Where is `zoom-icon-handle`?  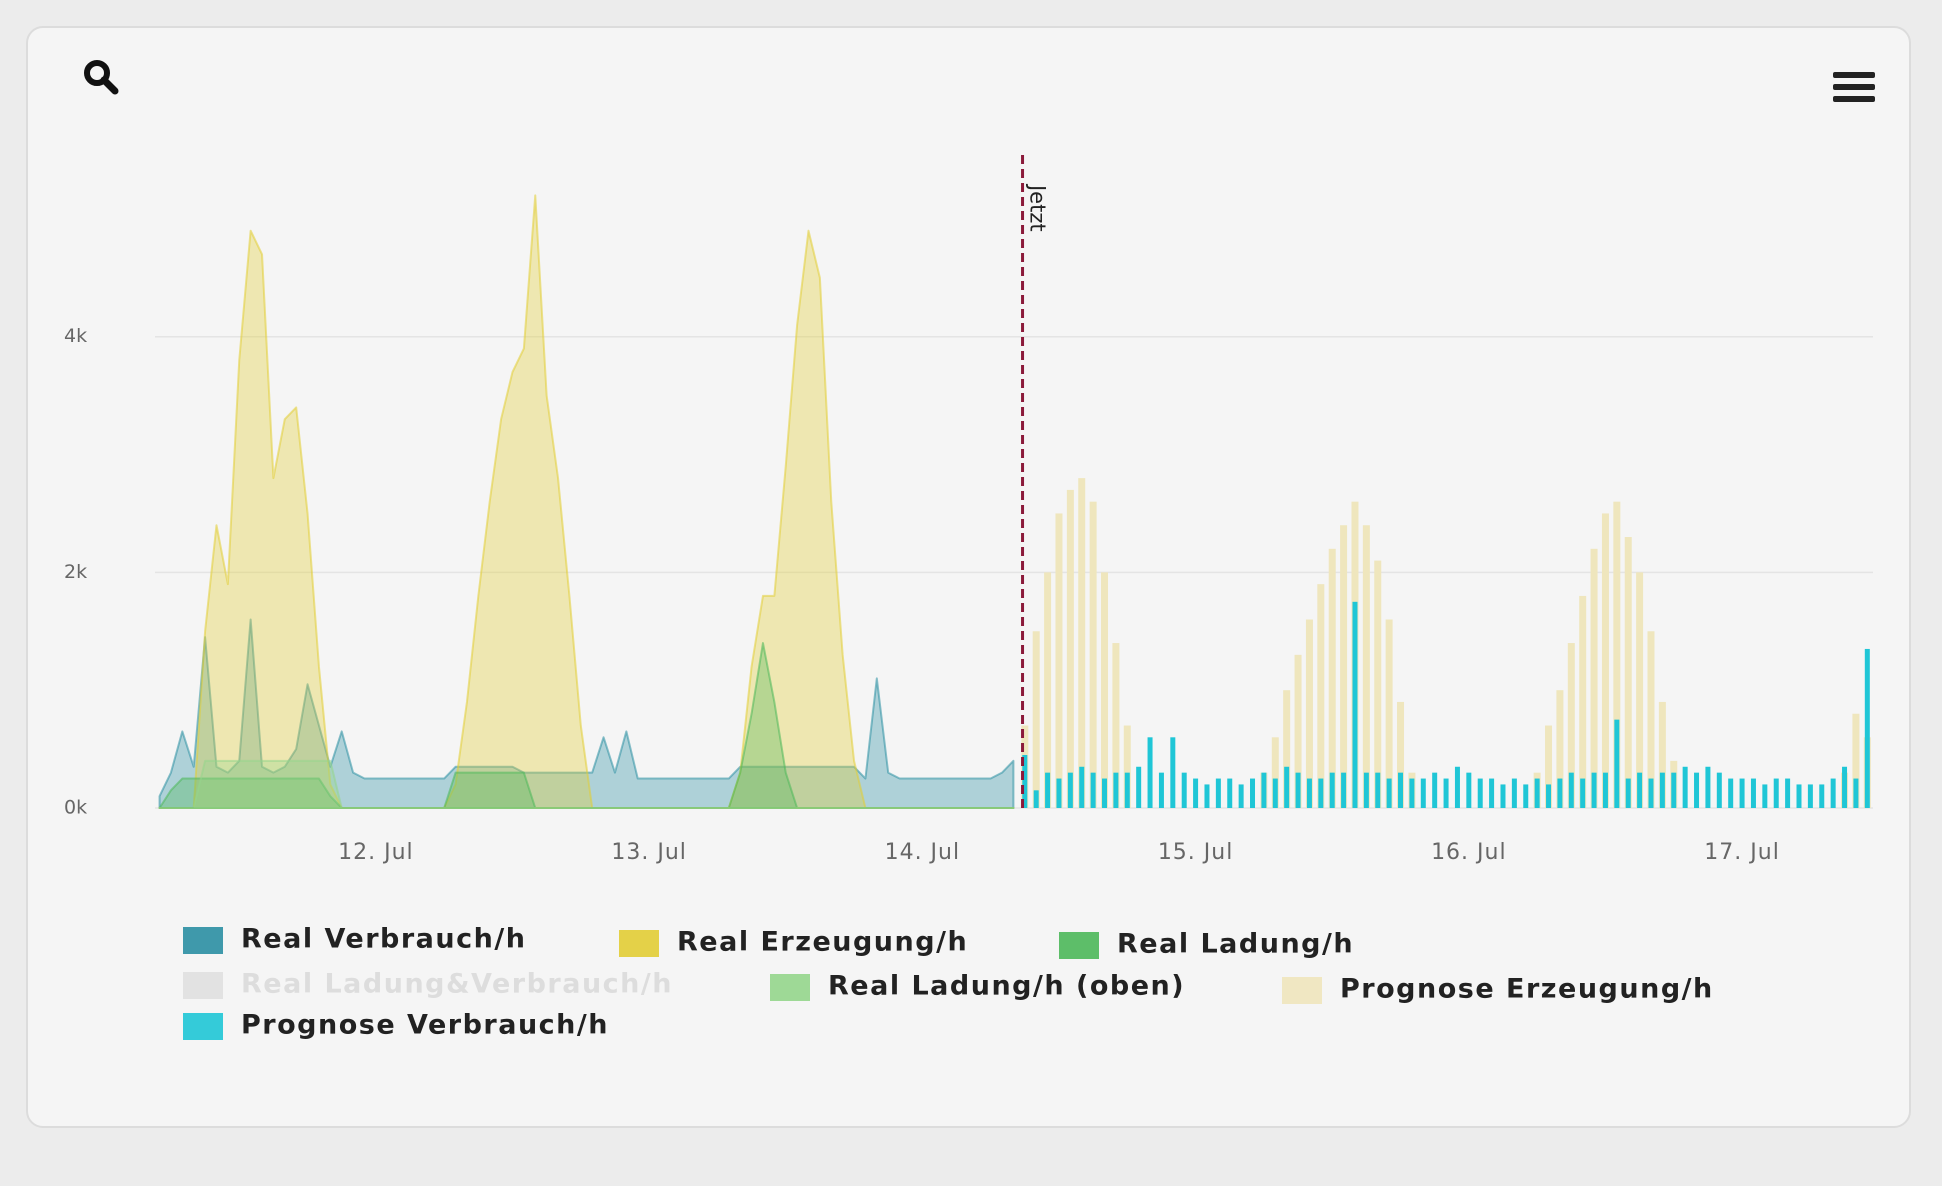 zoom-icon-handle is located at coordinates (109, 85).